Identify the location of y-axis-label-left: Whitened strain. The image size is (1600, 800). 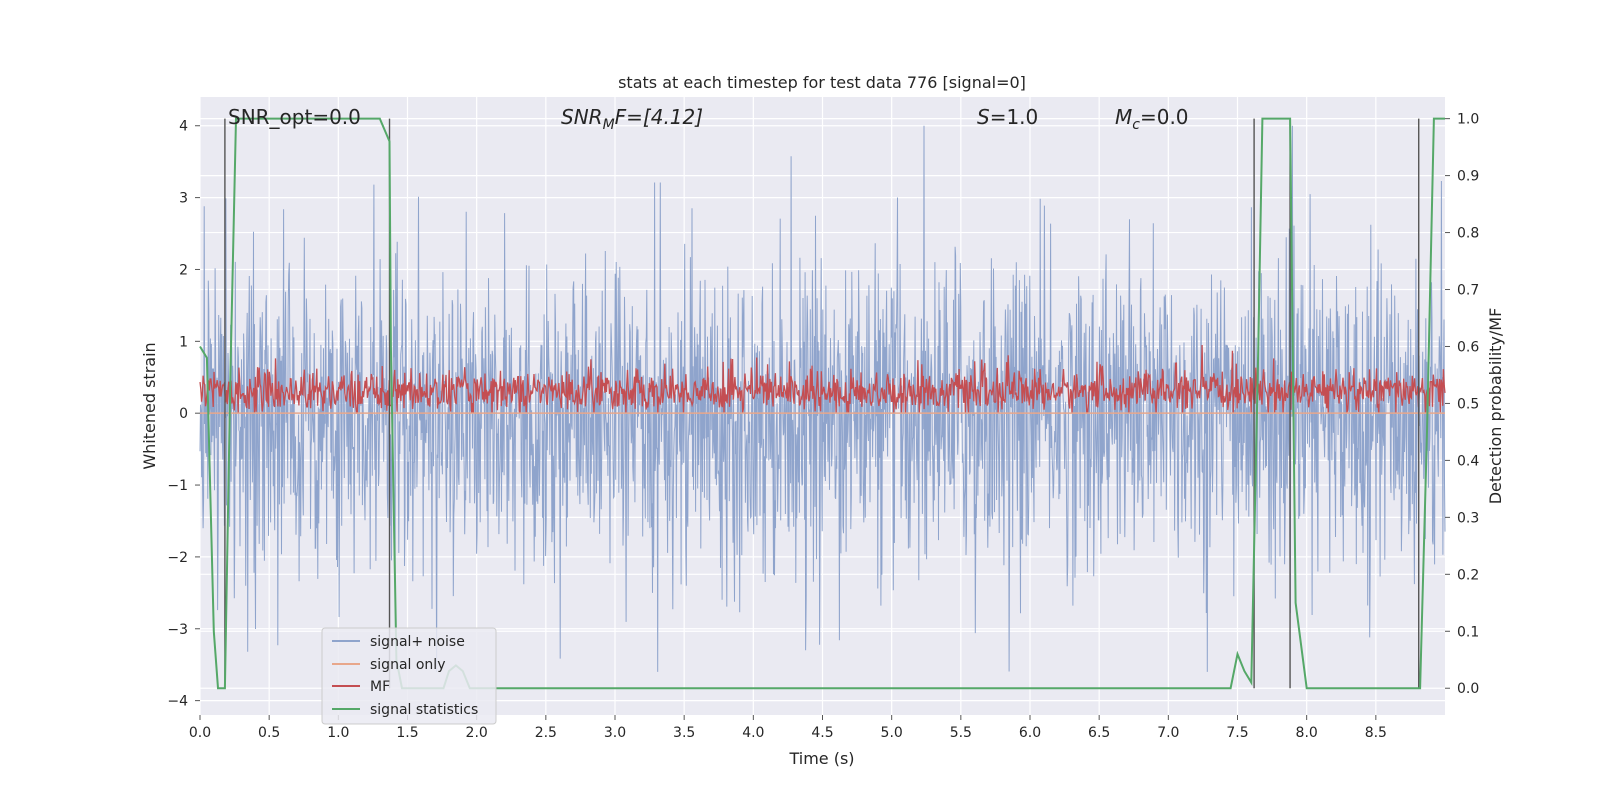
(149, 405).